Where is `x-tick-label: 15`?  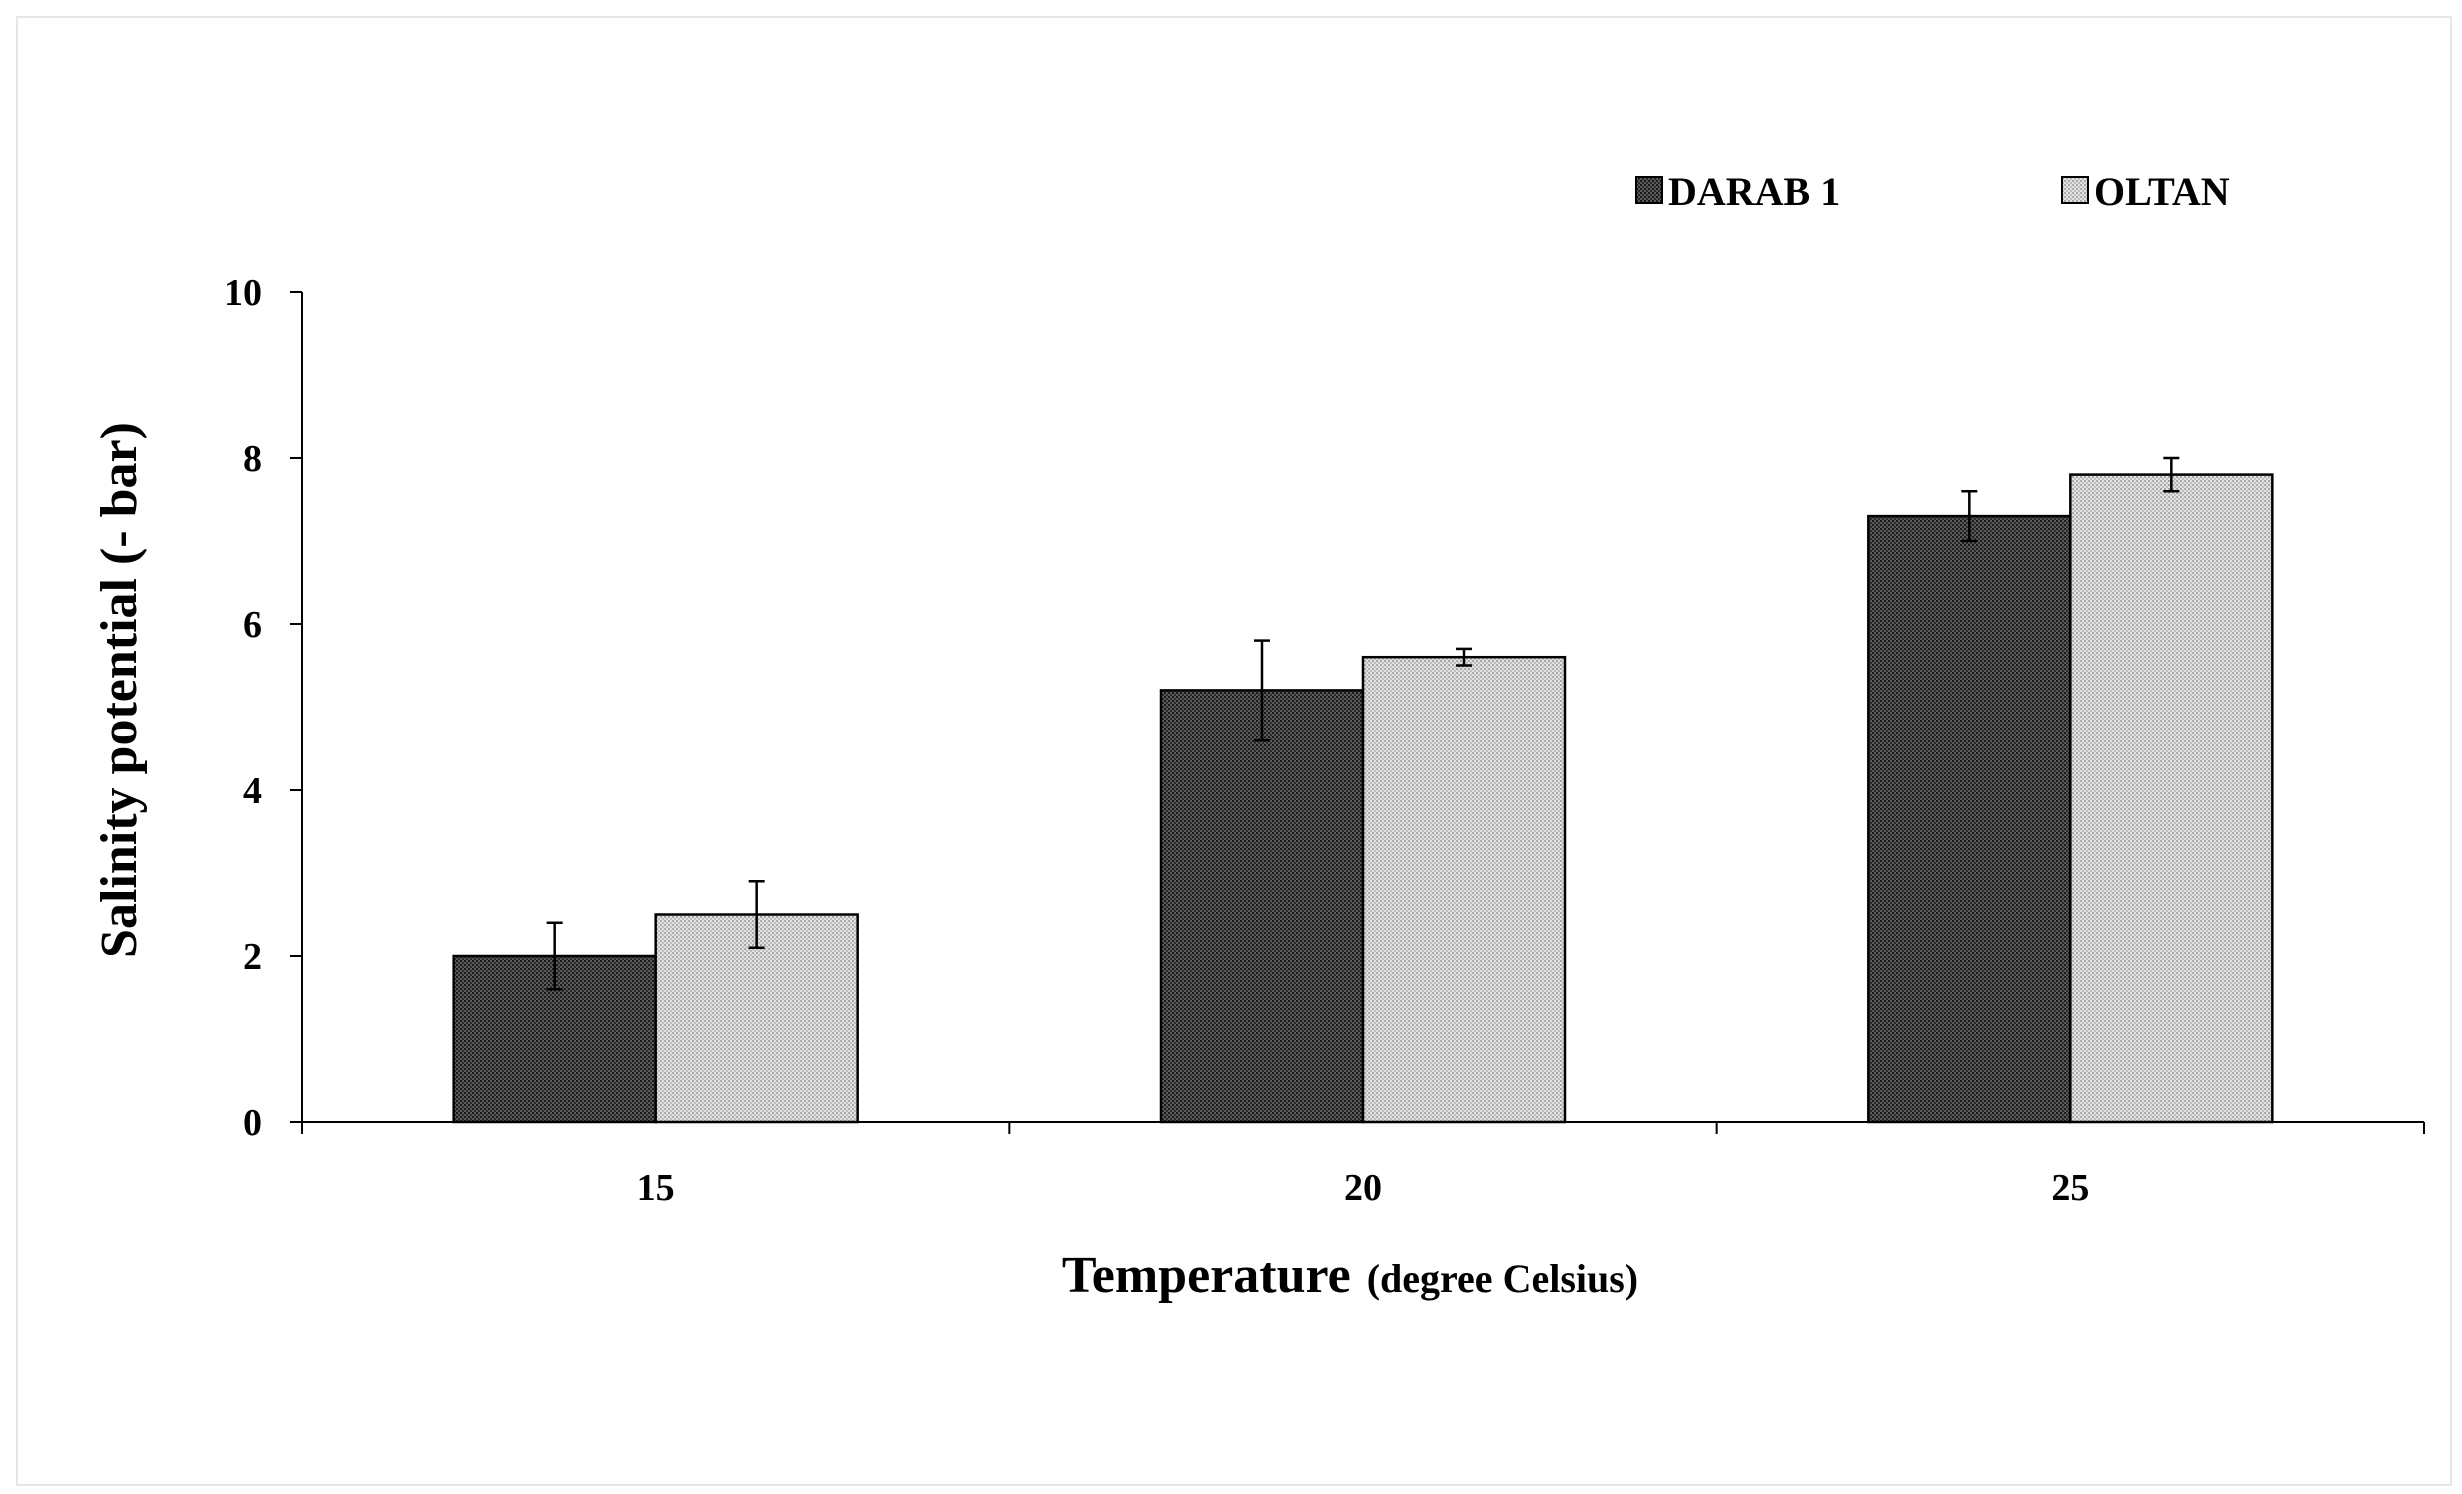
x-tick-label: 15 is located at coordinates (656, 1188).